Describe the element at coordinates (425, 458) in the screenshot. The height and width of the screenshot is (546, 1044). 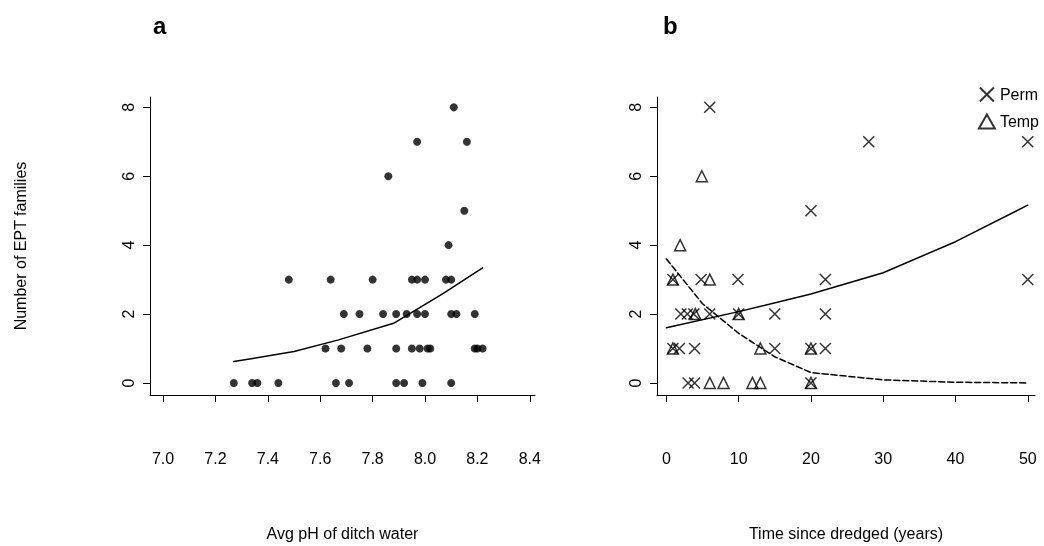
I see `x-tick-label: 8.0` at that location.